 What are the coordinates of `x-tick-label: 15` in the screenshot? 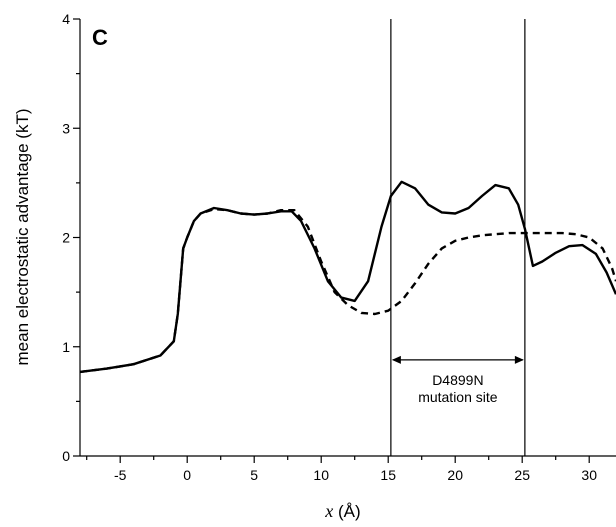 It's located at (388, 475).